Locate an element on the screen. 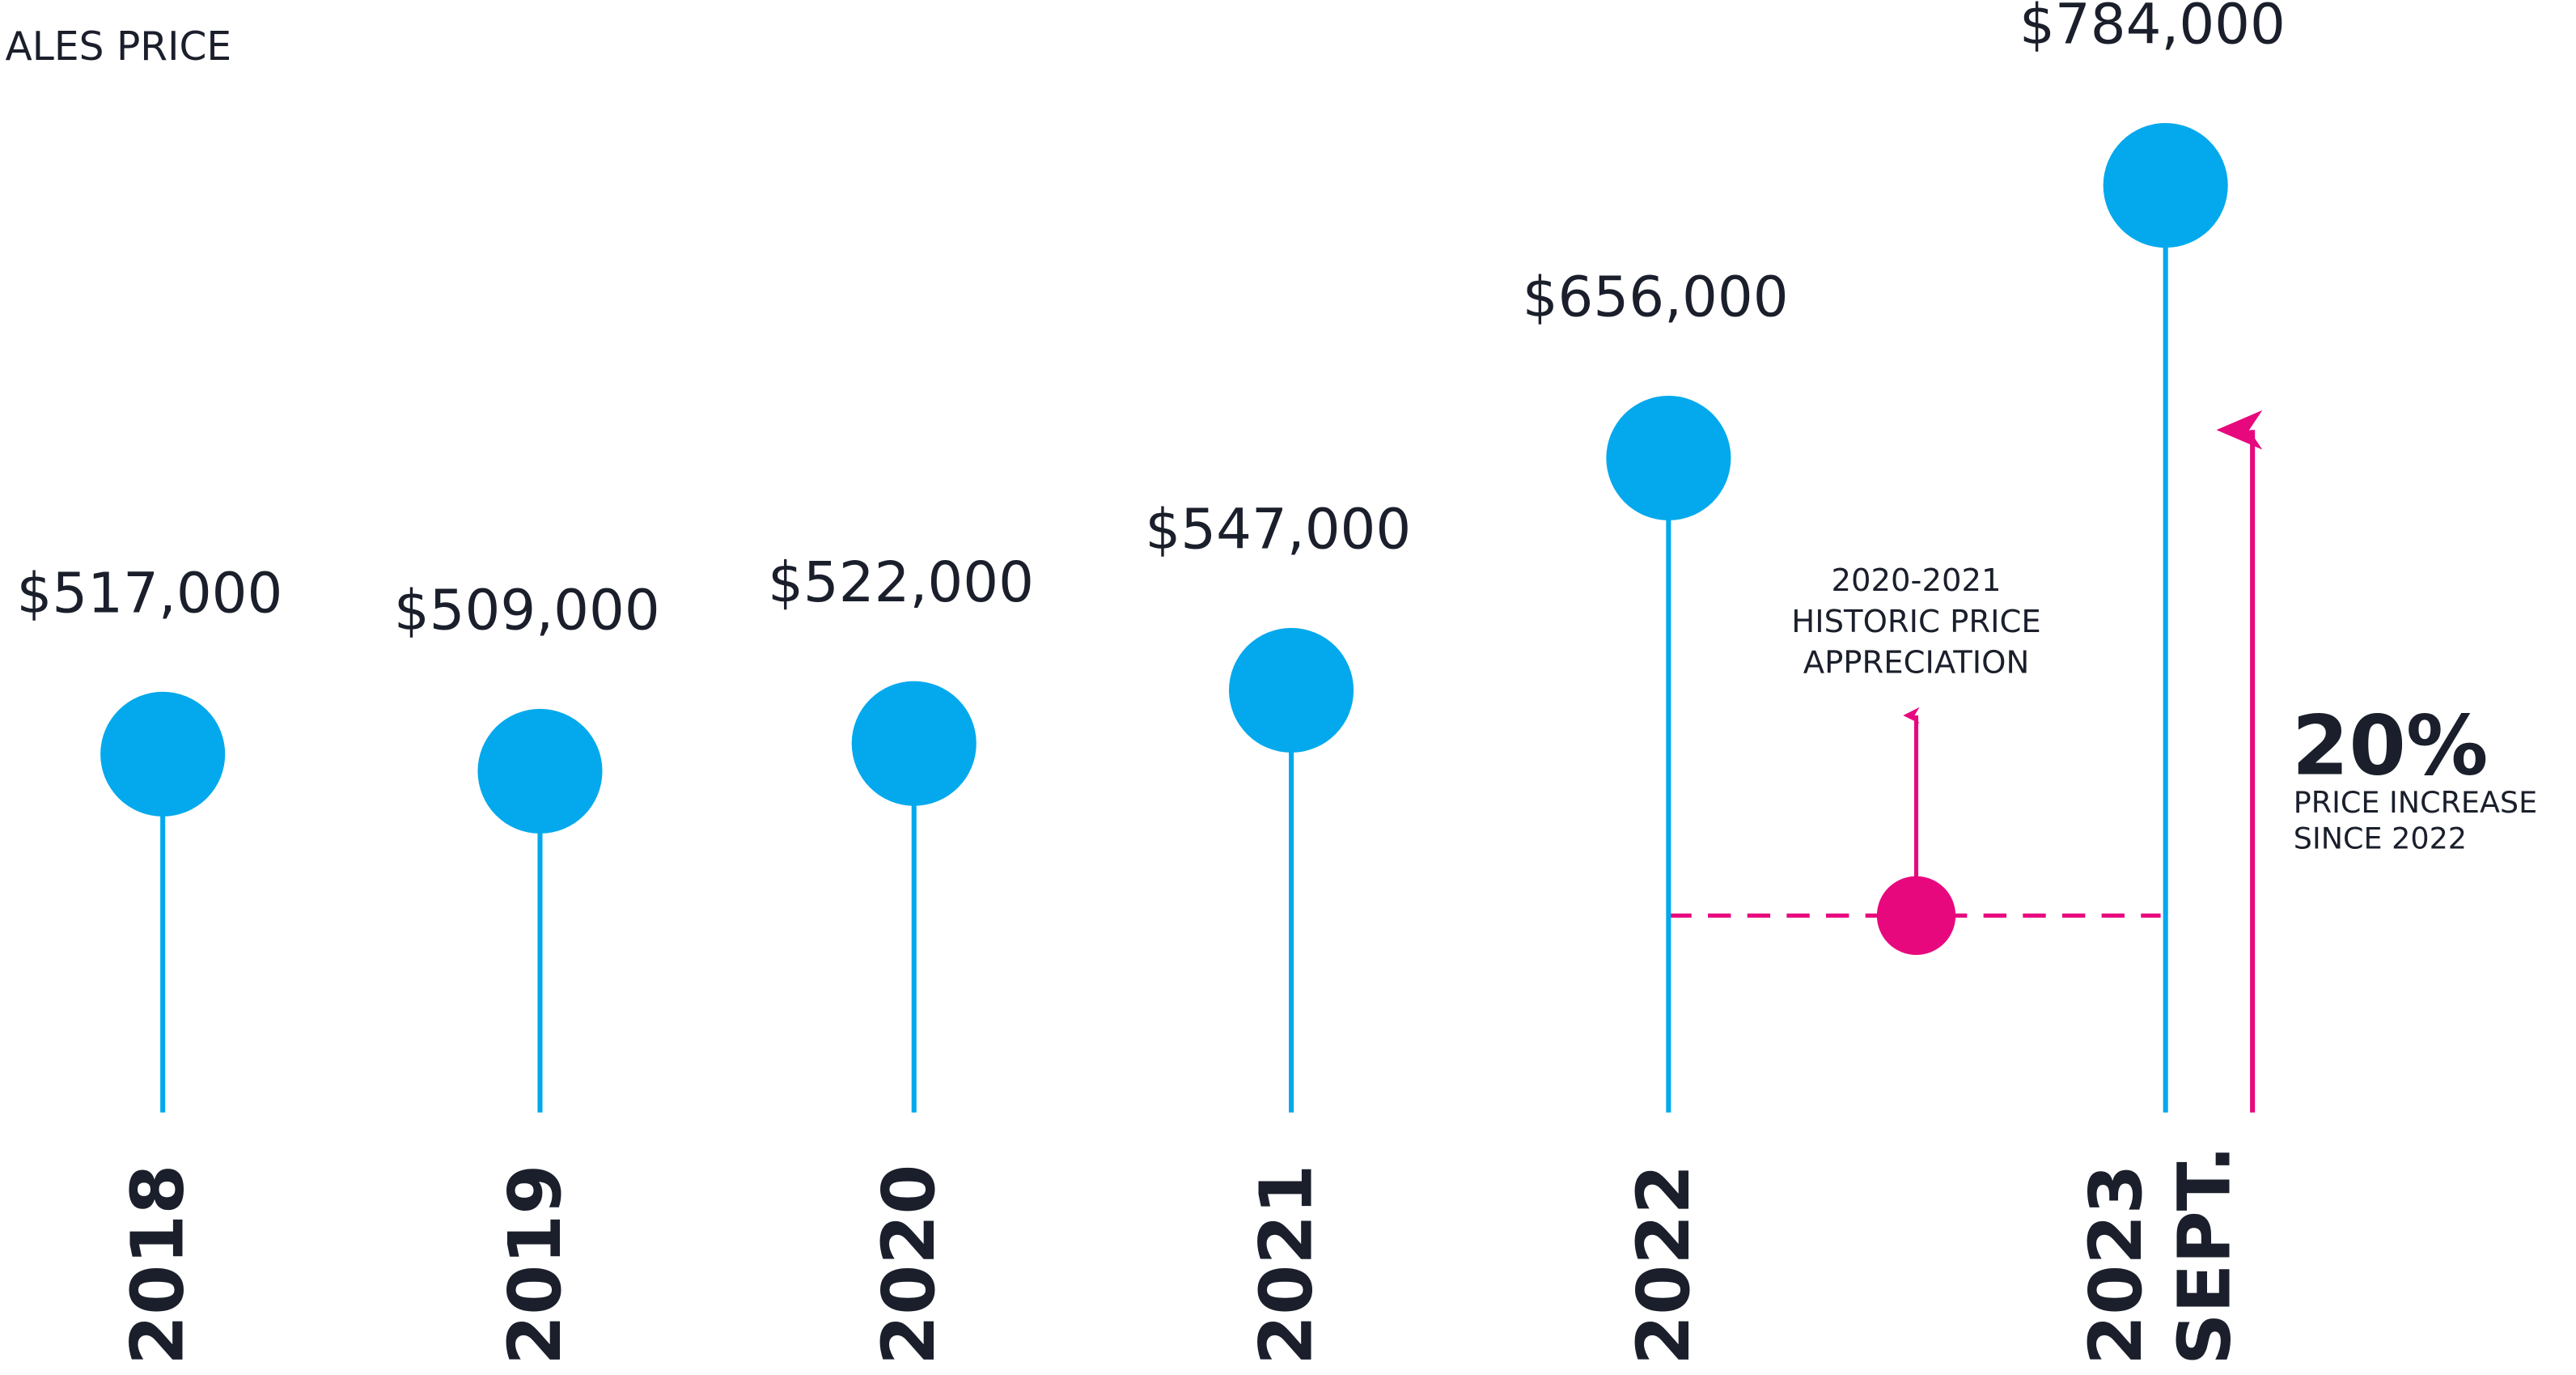 This screenshot has height=1375, width=2576. x-tick-label: 2021 is located at coordinates (1286, 1265).